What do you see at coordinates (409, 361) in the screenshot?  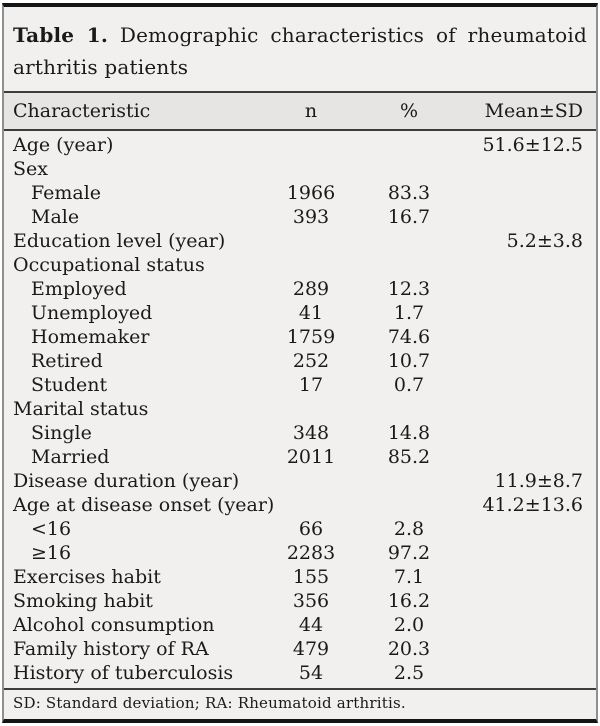 I see `row-percent-value: 10.7` at bounding box center [409, 361].